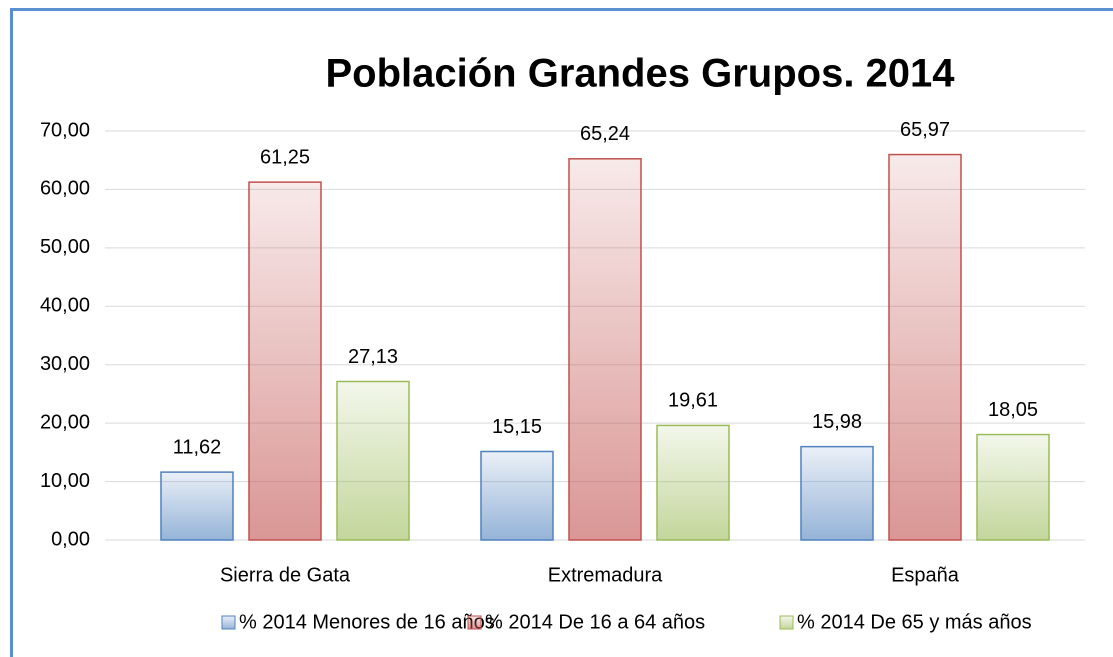 The image size is (1113, 657). What do you see at coordinates (837, 422) in the screenshot?
I see `data-label: 15,98` at bounding box center [837, 422].